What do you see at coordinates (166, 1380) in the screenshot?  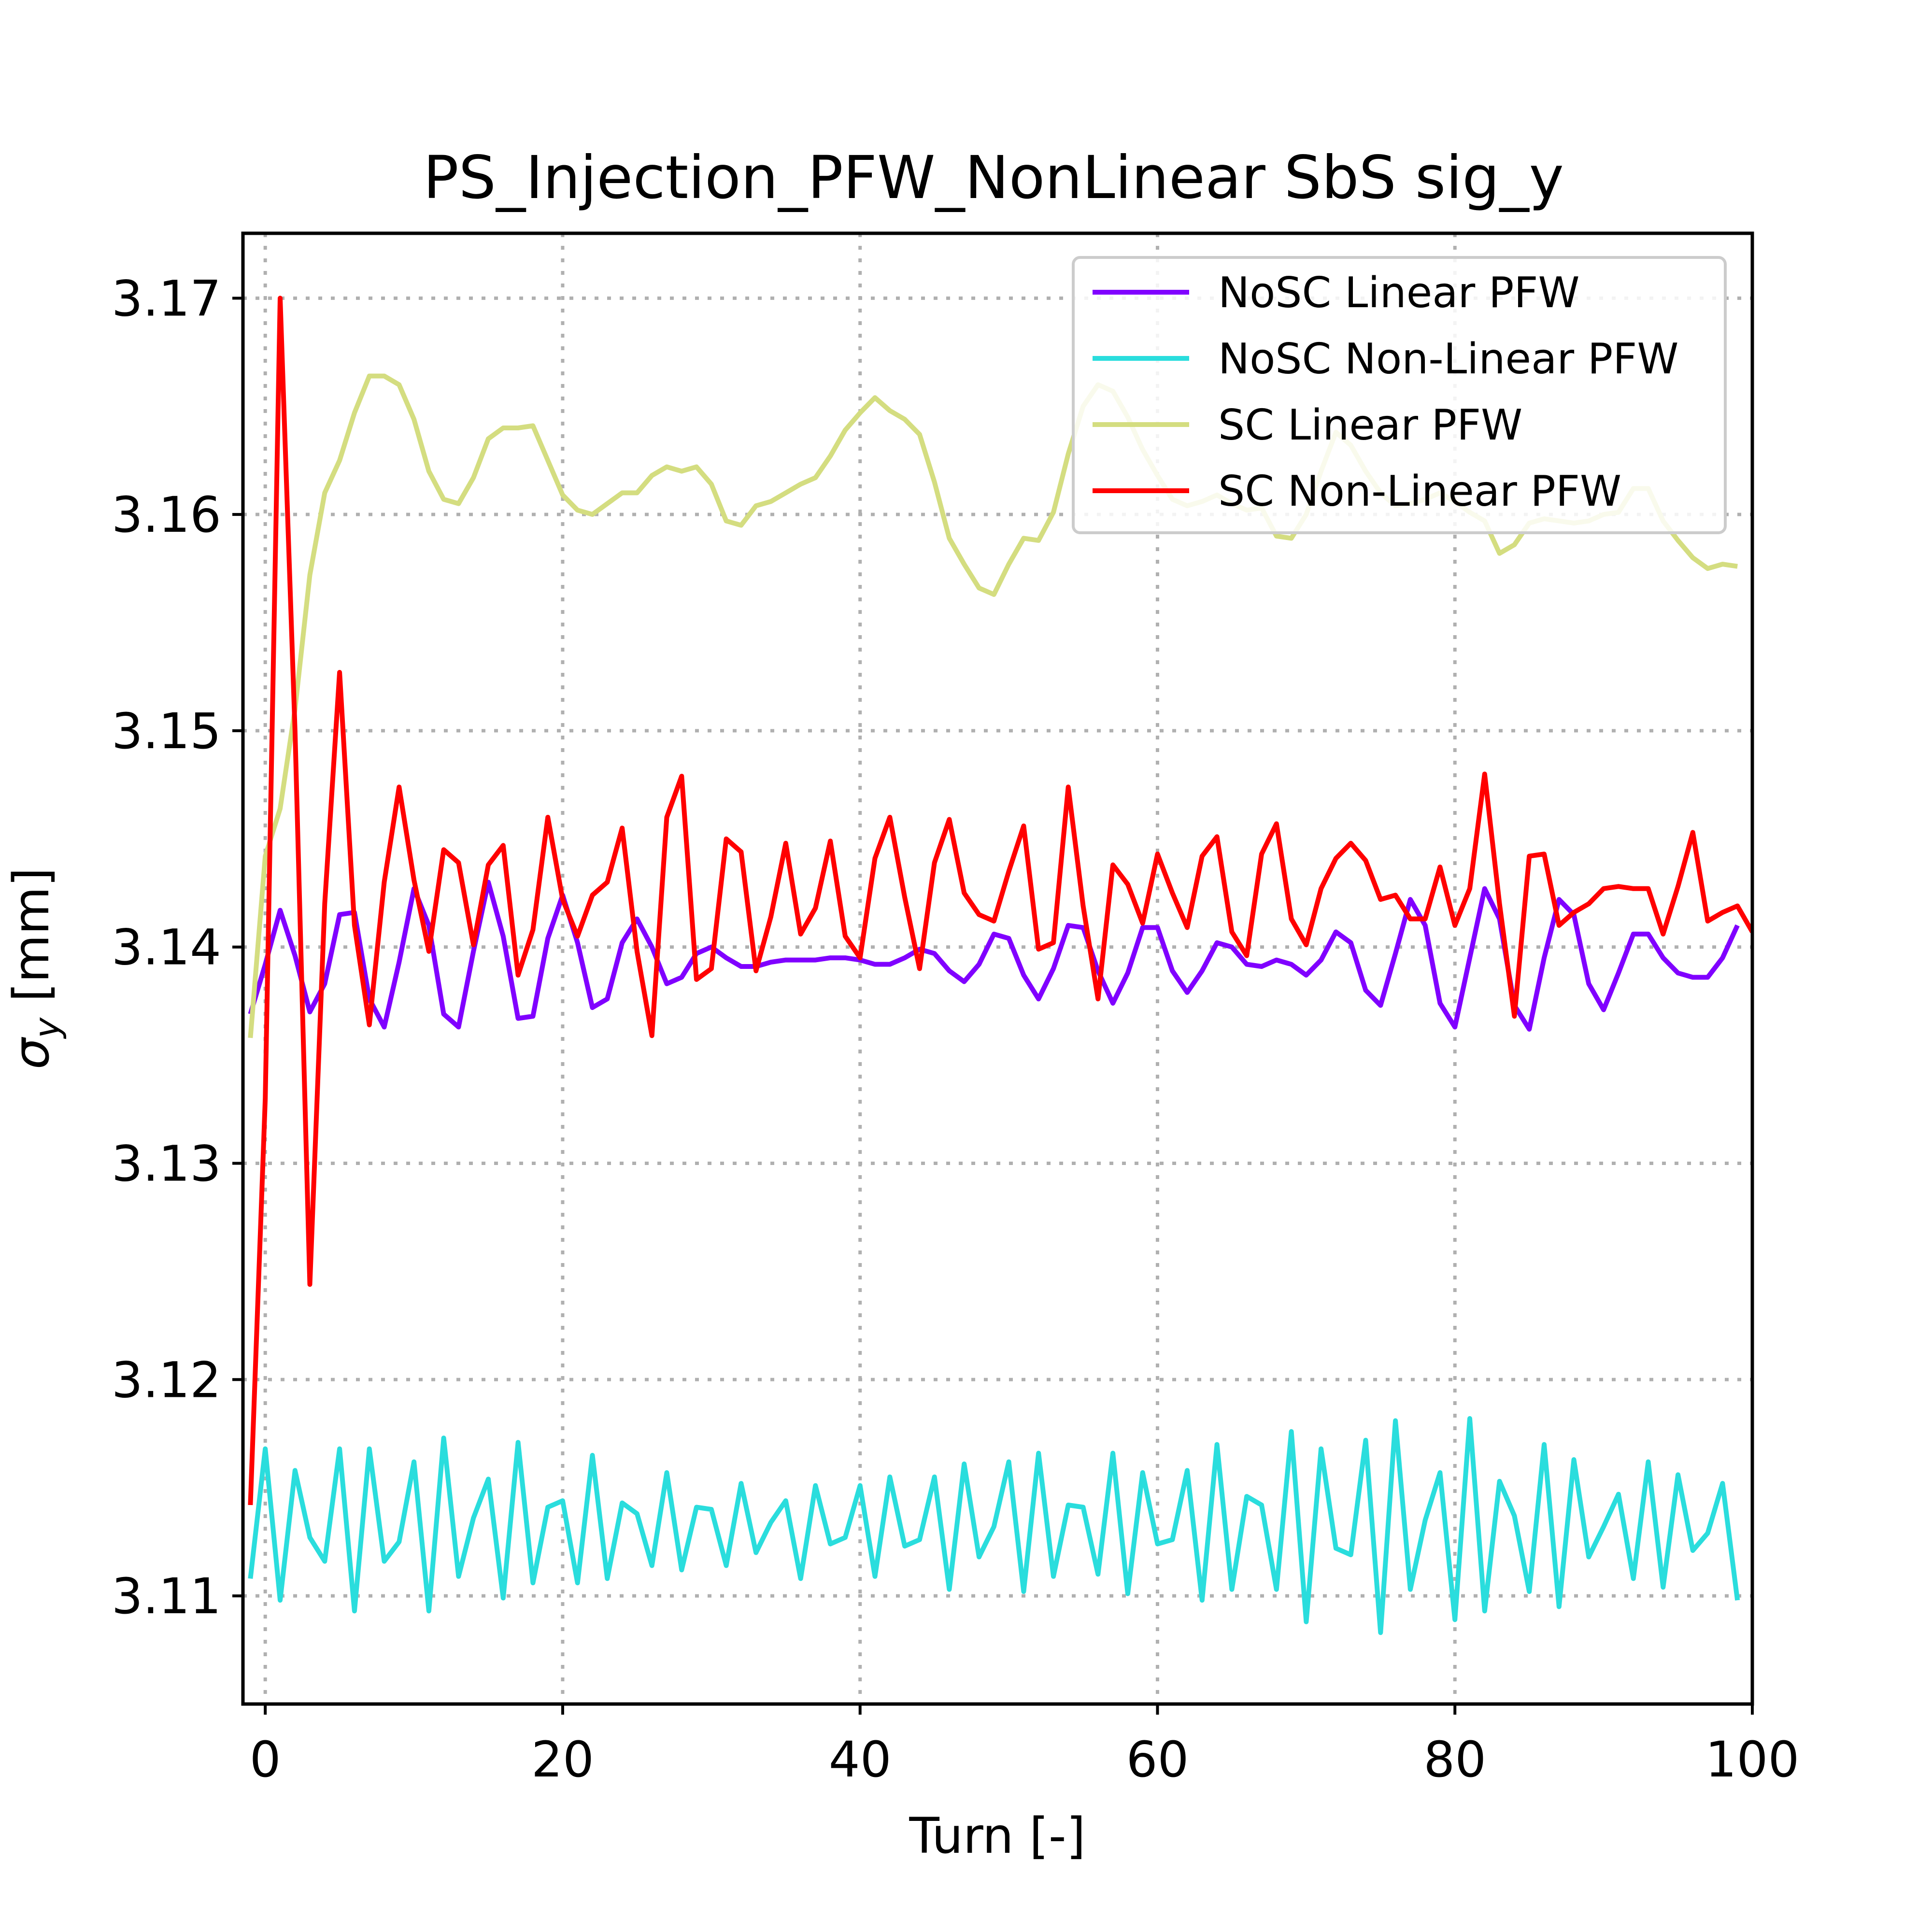 I see `y-tick-label: 3.12` at bounding box center [166, 1380].